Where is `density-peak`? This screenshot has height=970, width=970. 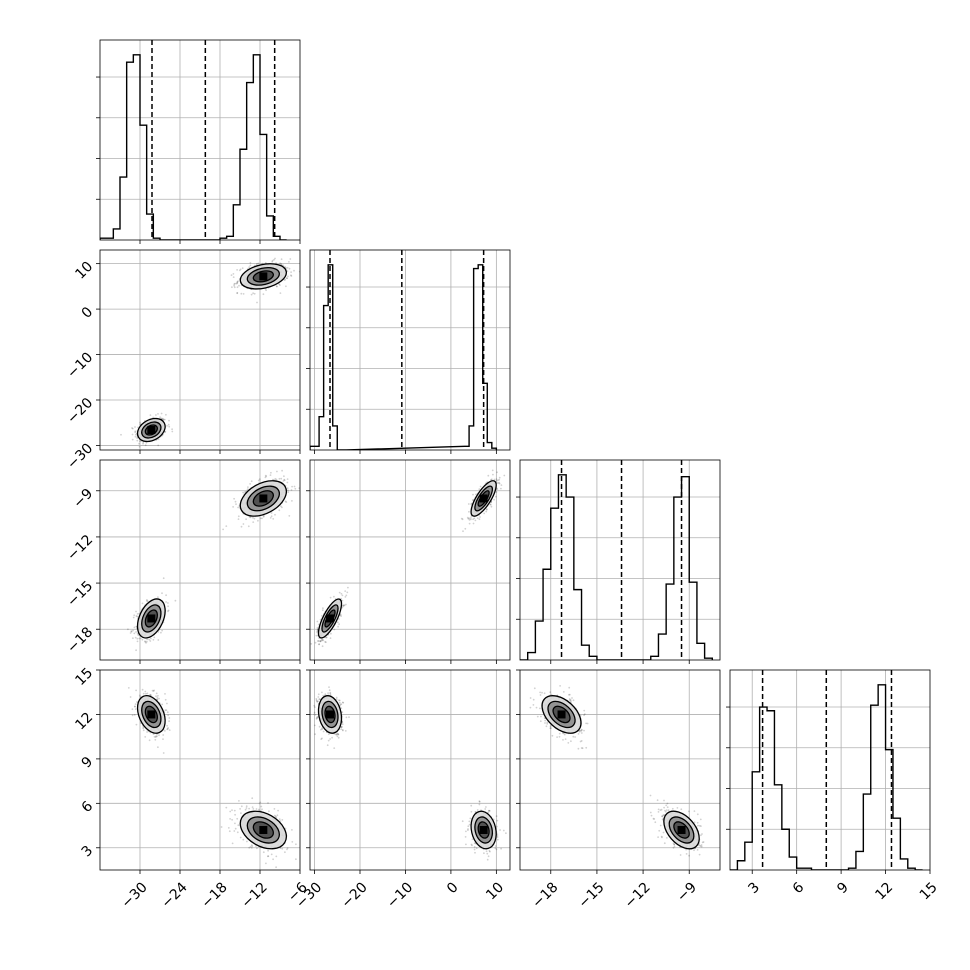 density-peak is located at coordinates (330, 714).